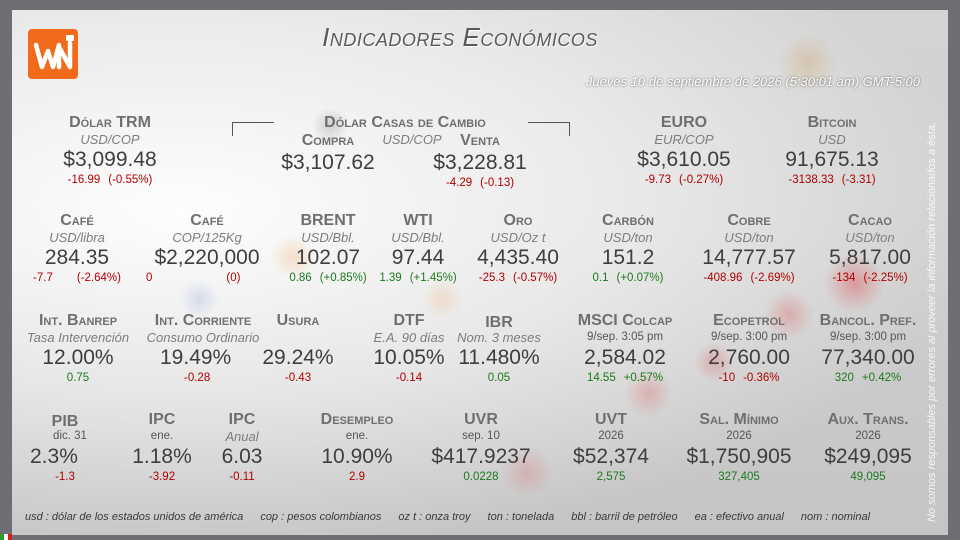 The height and width of the screenshot is (540, 960). I want to click on indicator-value: 97.44, so click(418, 257).